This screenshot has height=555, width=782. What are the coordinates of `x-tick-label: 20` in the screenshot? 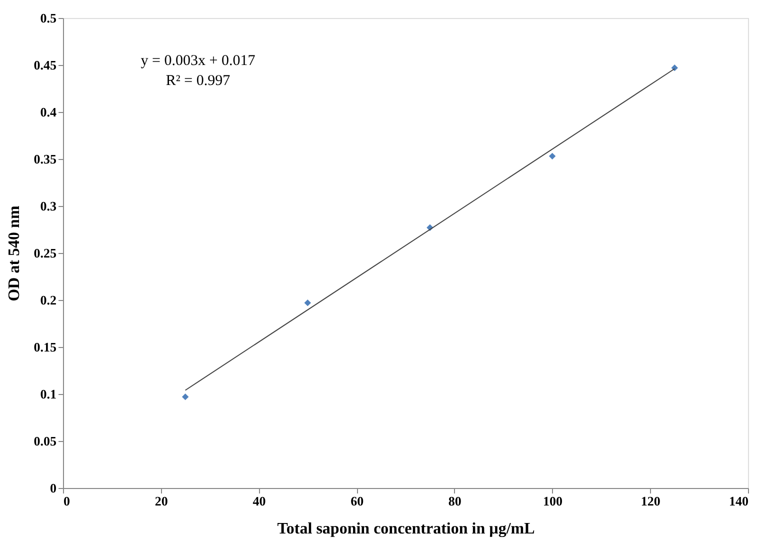 It's located at (161, 501).